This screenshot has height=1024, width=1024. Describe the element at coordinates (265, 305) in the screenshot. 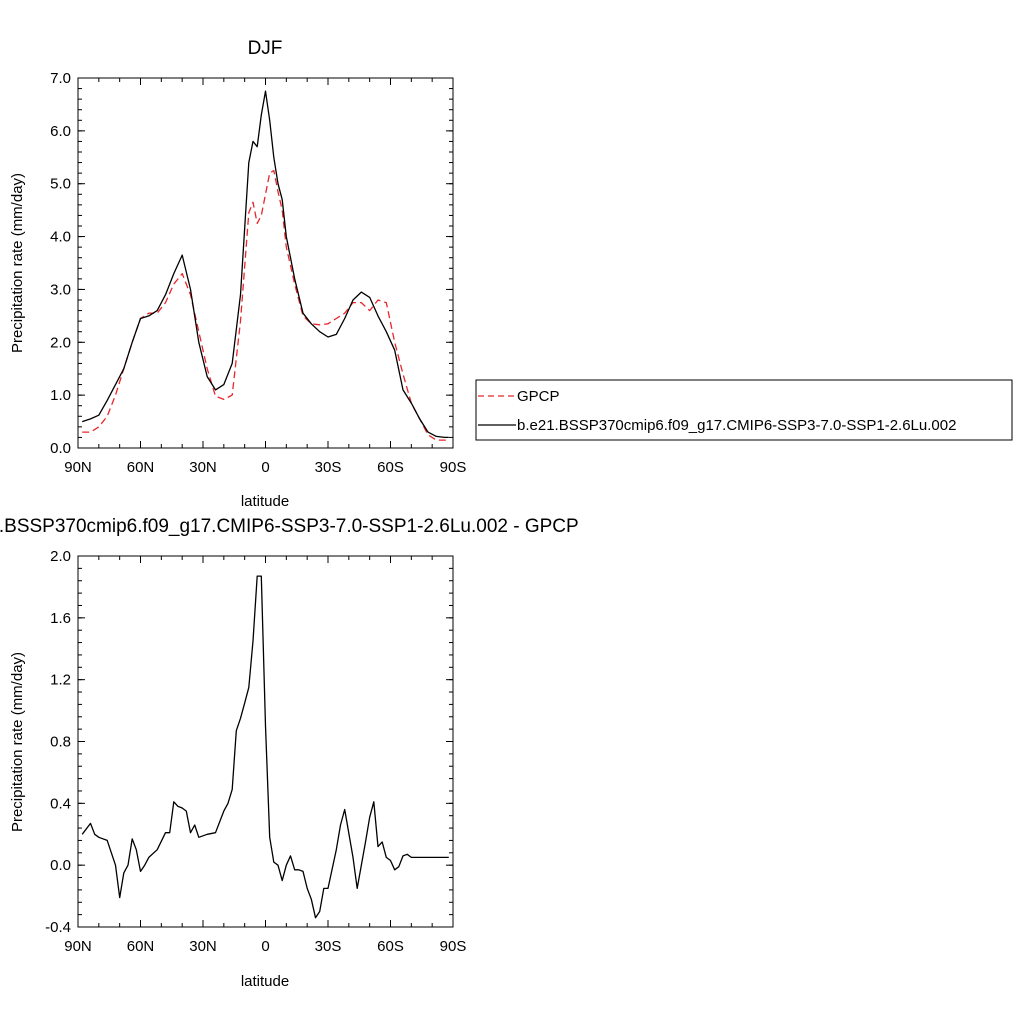

I see `gpcp-line` at that location.